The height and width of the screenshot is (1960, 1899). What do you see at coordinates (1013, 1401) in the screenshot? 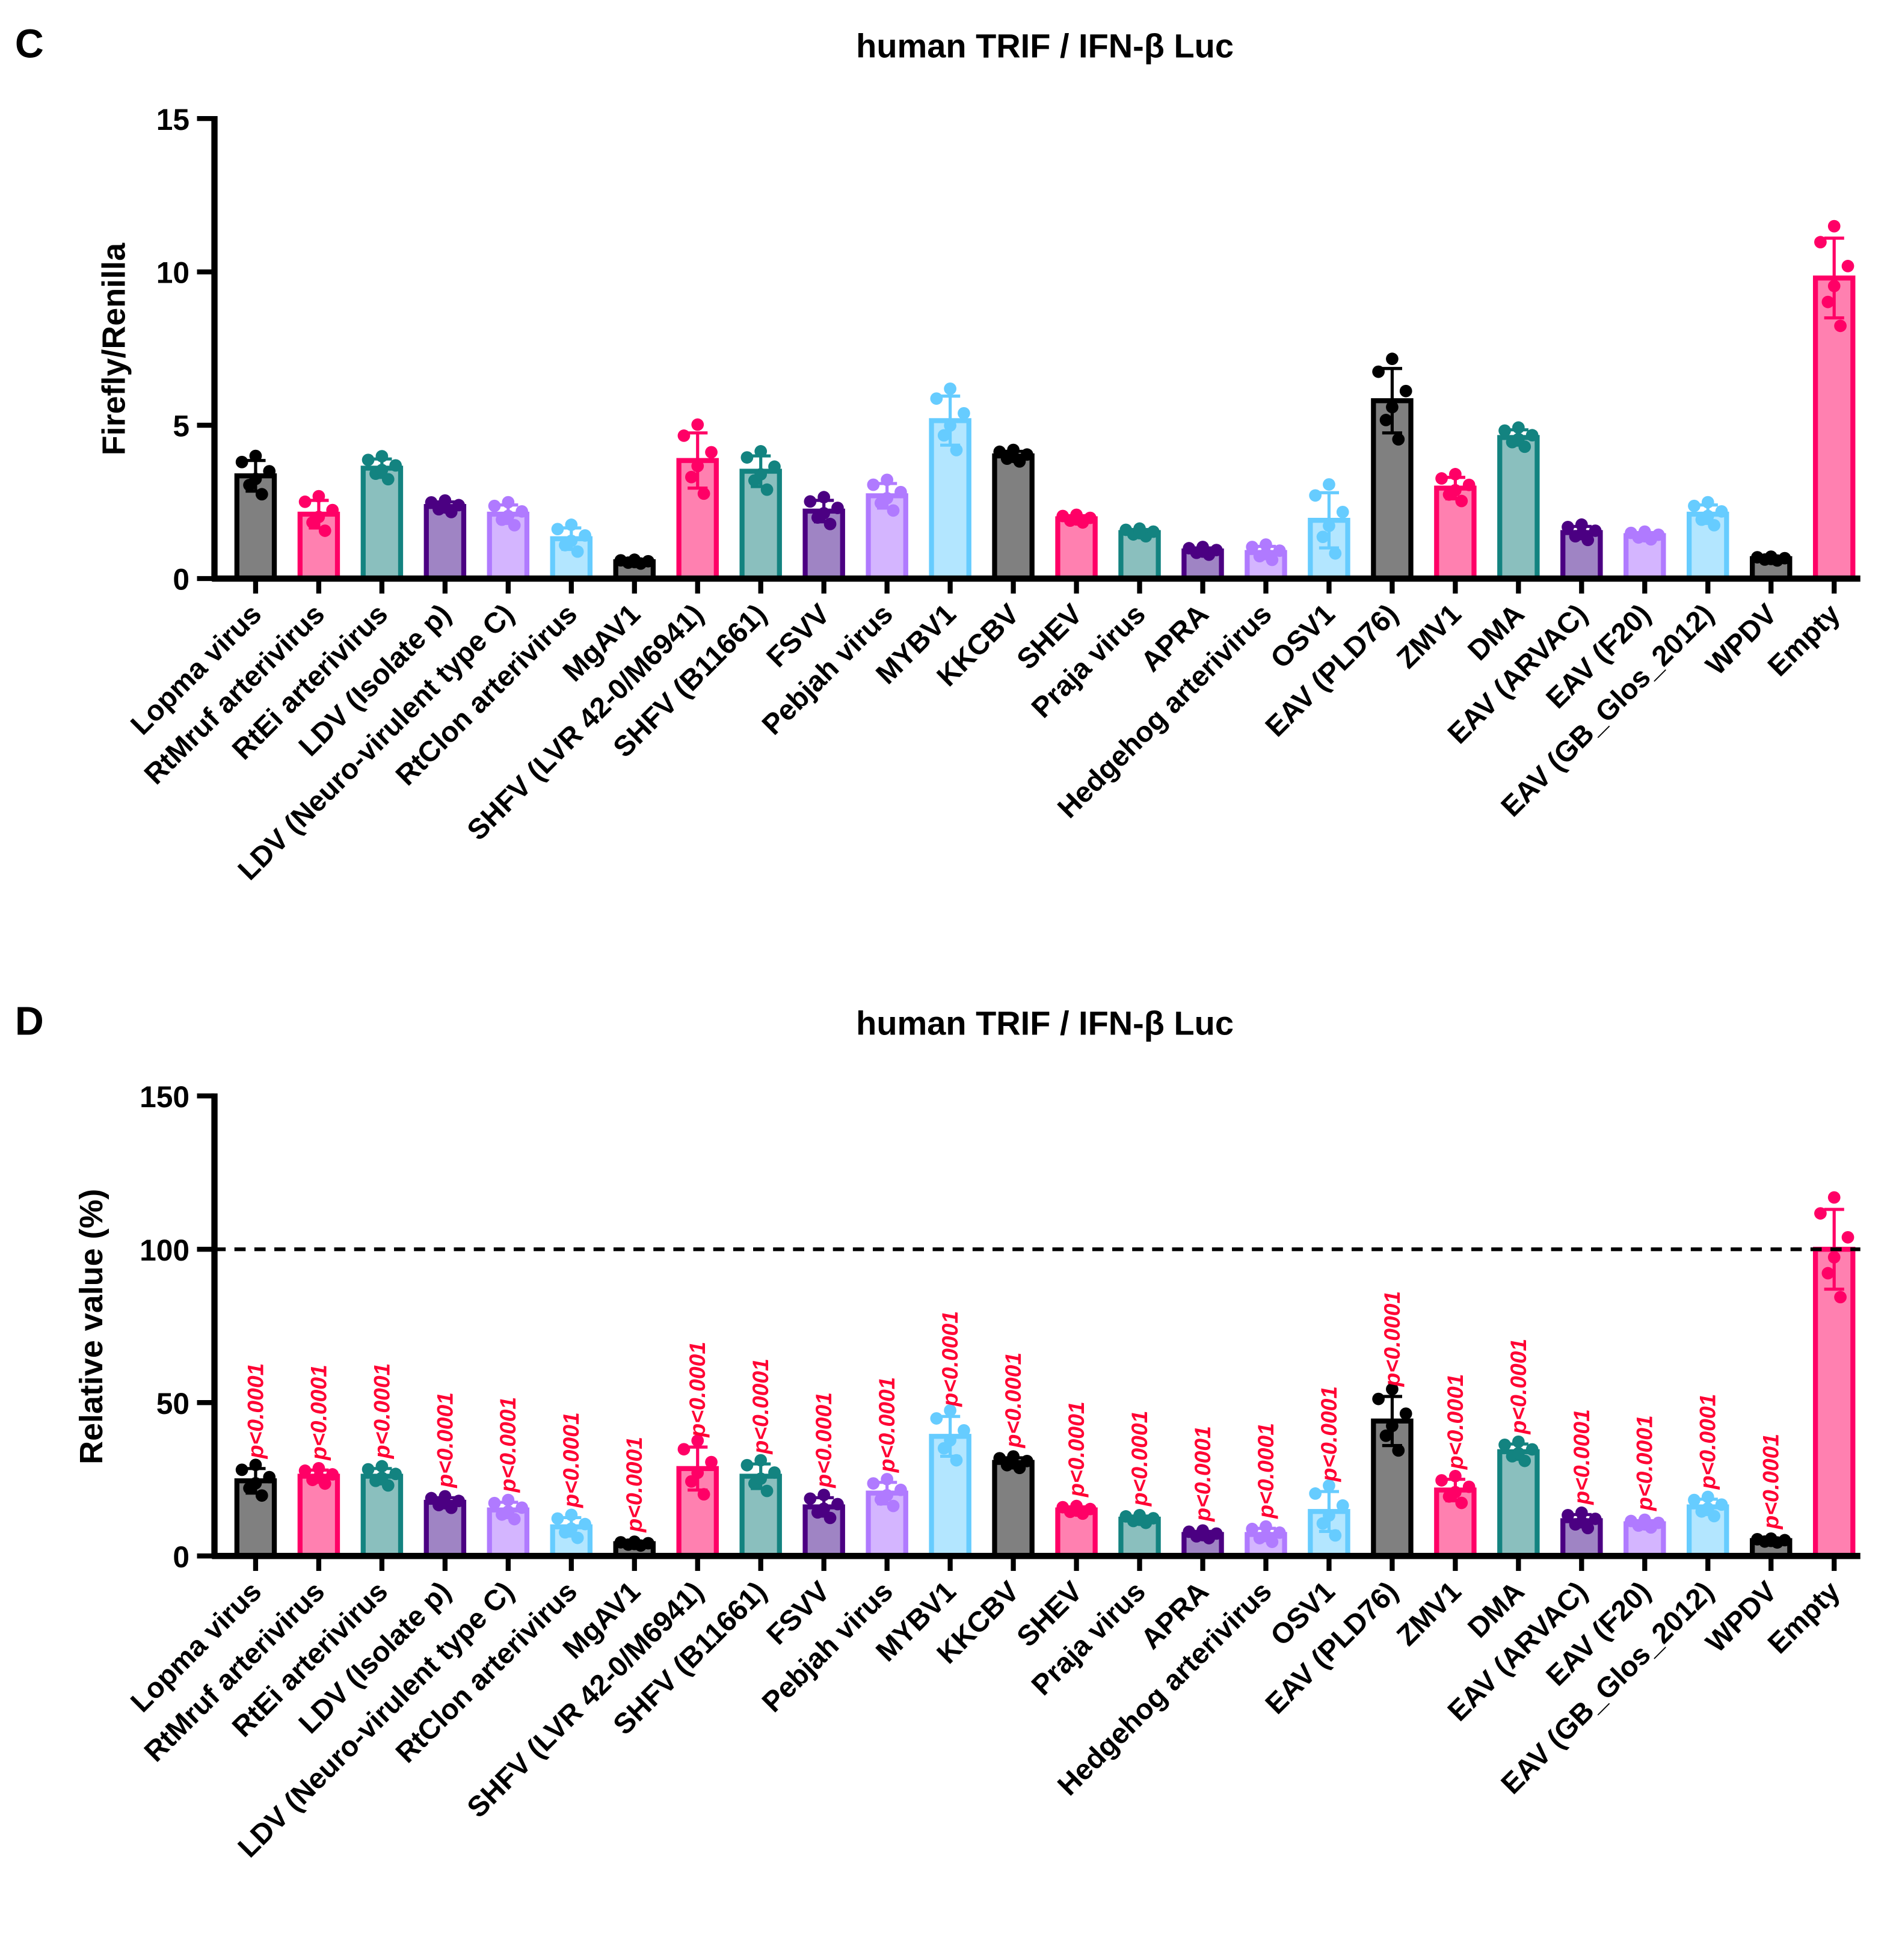
I see `panel-d-p-value-12: p<0.0001` at bounding box center [1013, 1401].